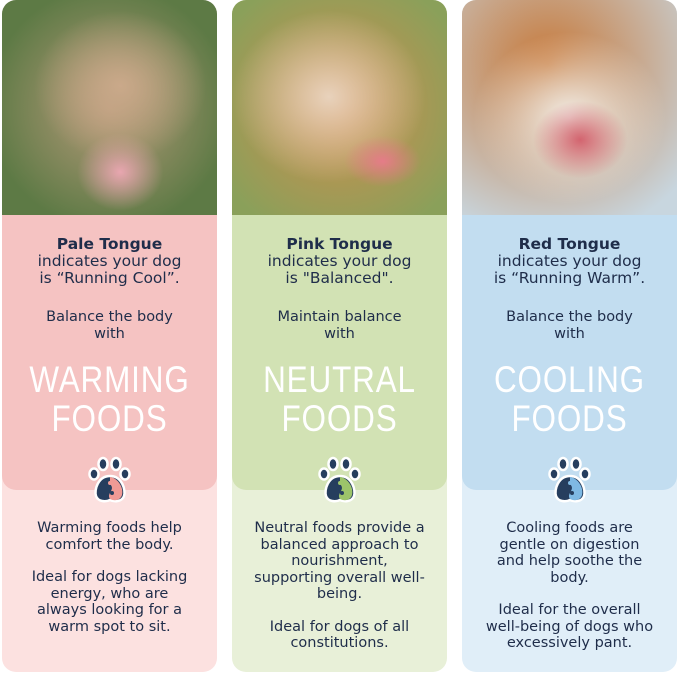  Describe the element at coordinates (339, 278) in the screenshot. I see `description-line: is "Balanced".` at that location.